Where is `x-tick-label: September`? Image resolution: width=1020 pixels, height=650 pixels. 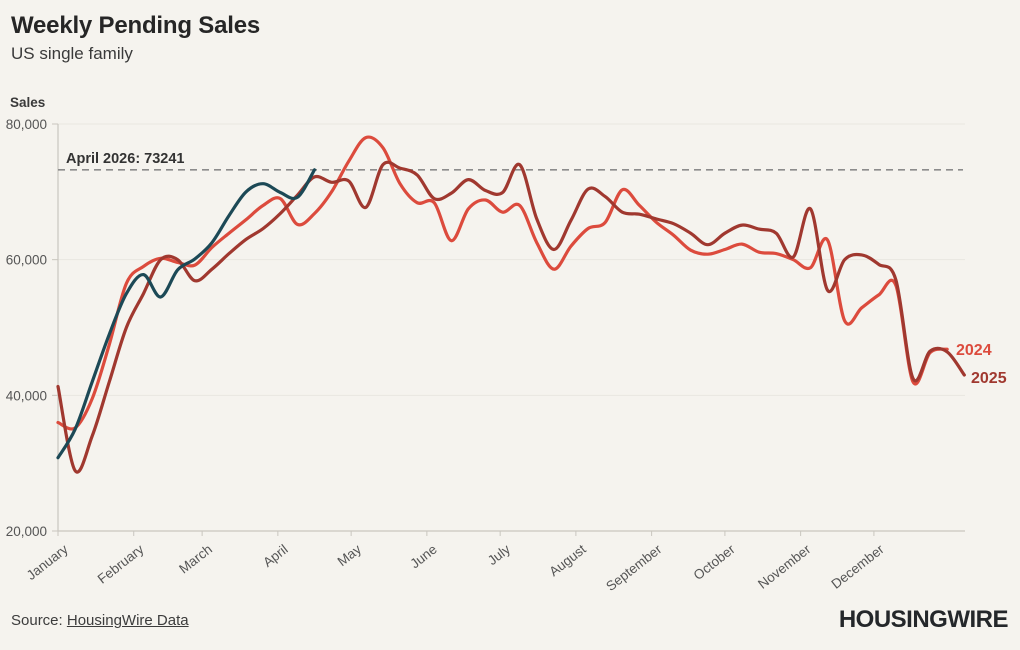
x-tick-label: September is located at coordinates (634, 567).